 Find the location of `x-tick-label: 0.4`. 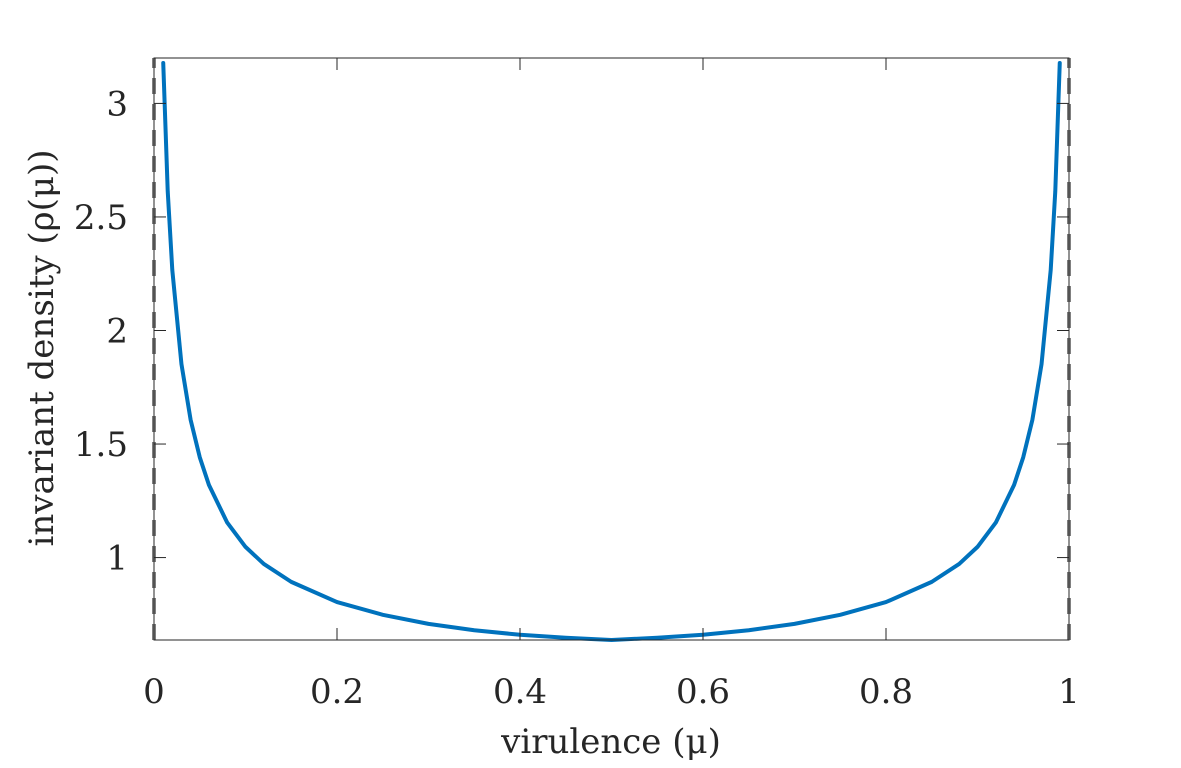

x-tick-label: 0.4 is located at coordinates (520, 692).